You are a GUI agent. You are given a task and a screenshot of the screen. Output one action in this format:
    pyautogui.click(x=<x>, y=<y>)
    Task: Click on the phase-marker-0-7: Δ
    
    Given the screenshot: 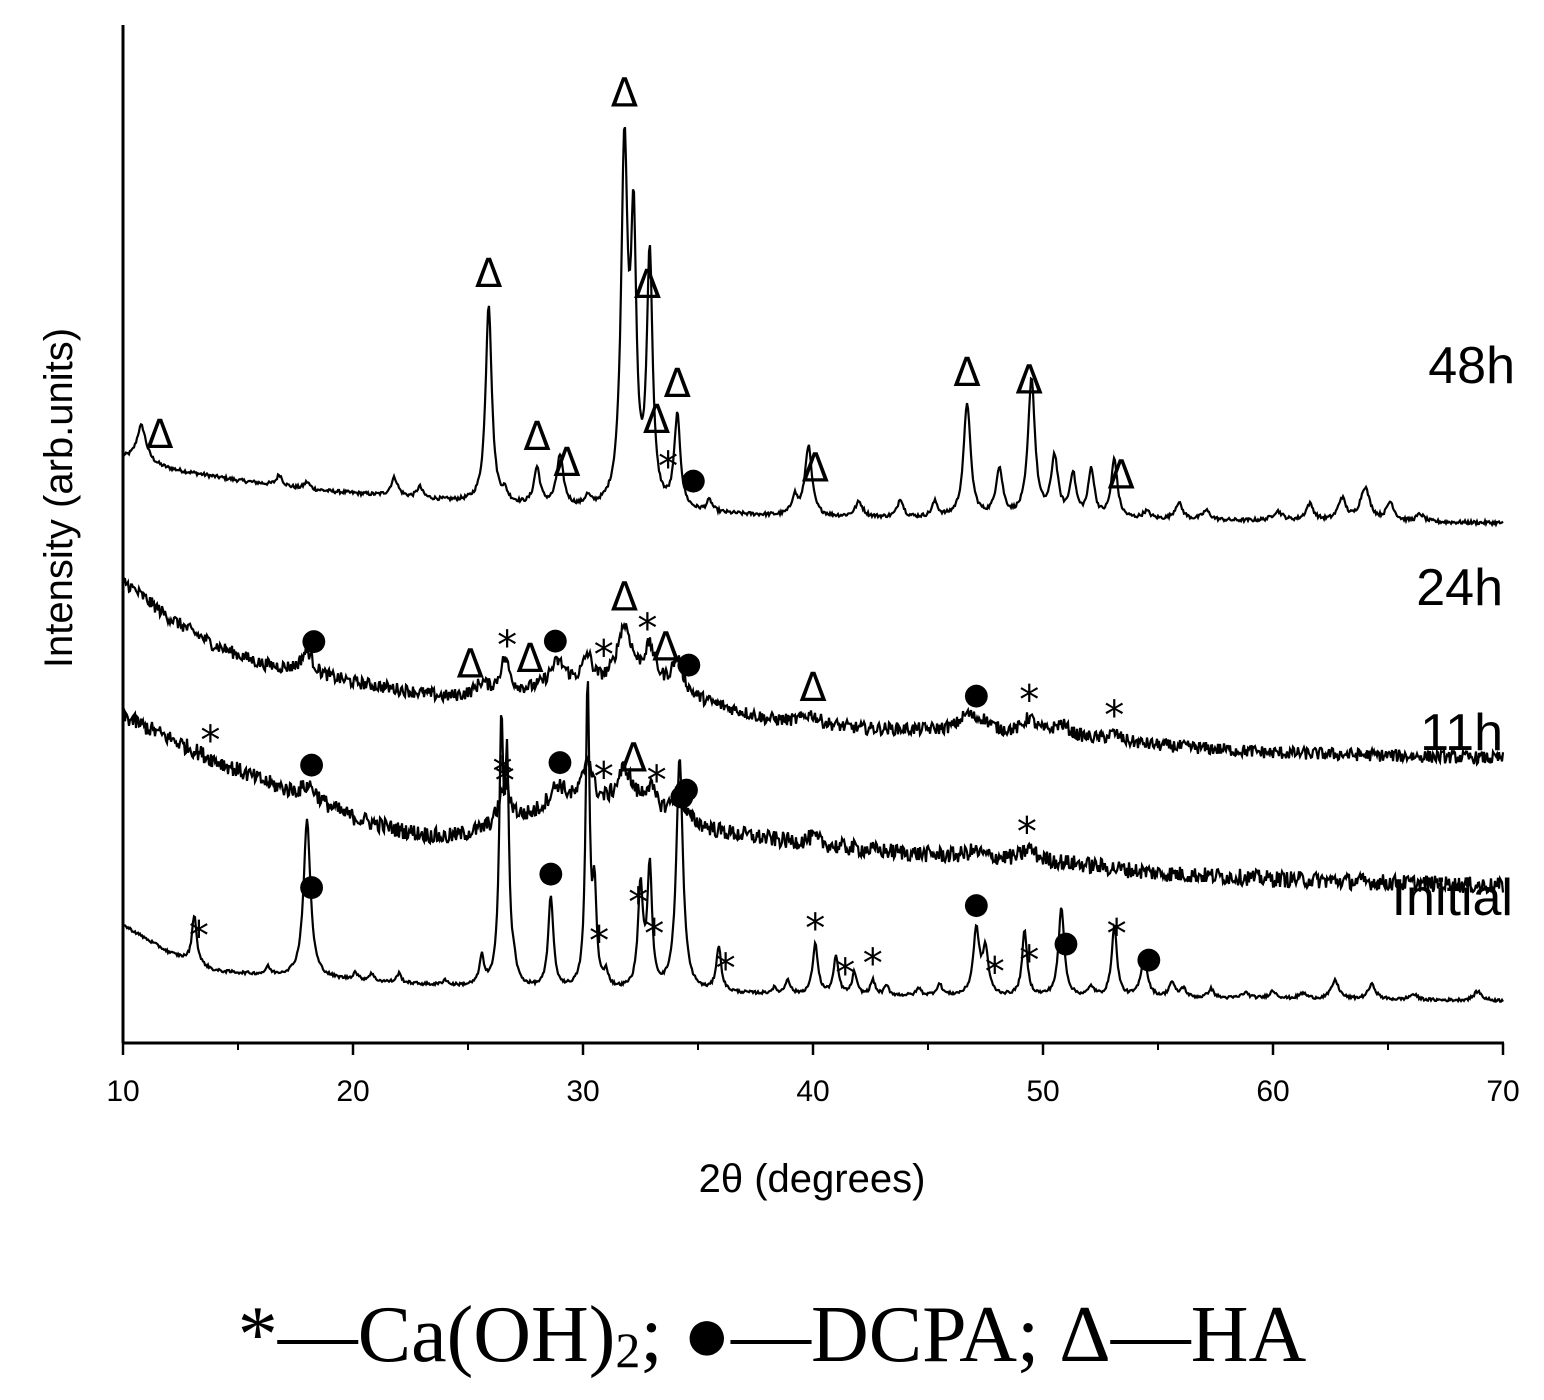 What is the action you would take?
    pyautogui.click(x=678, y=384)
    